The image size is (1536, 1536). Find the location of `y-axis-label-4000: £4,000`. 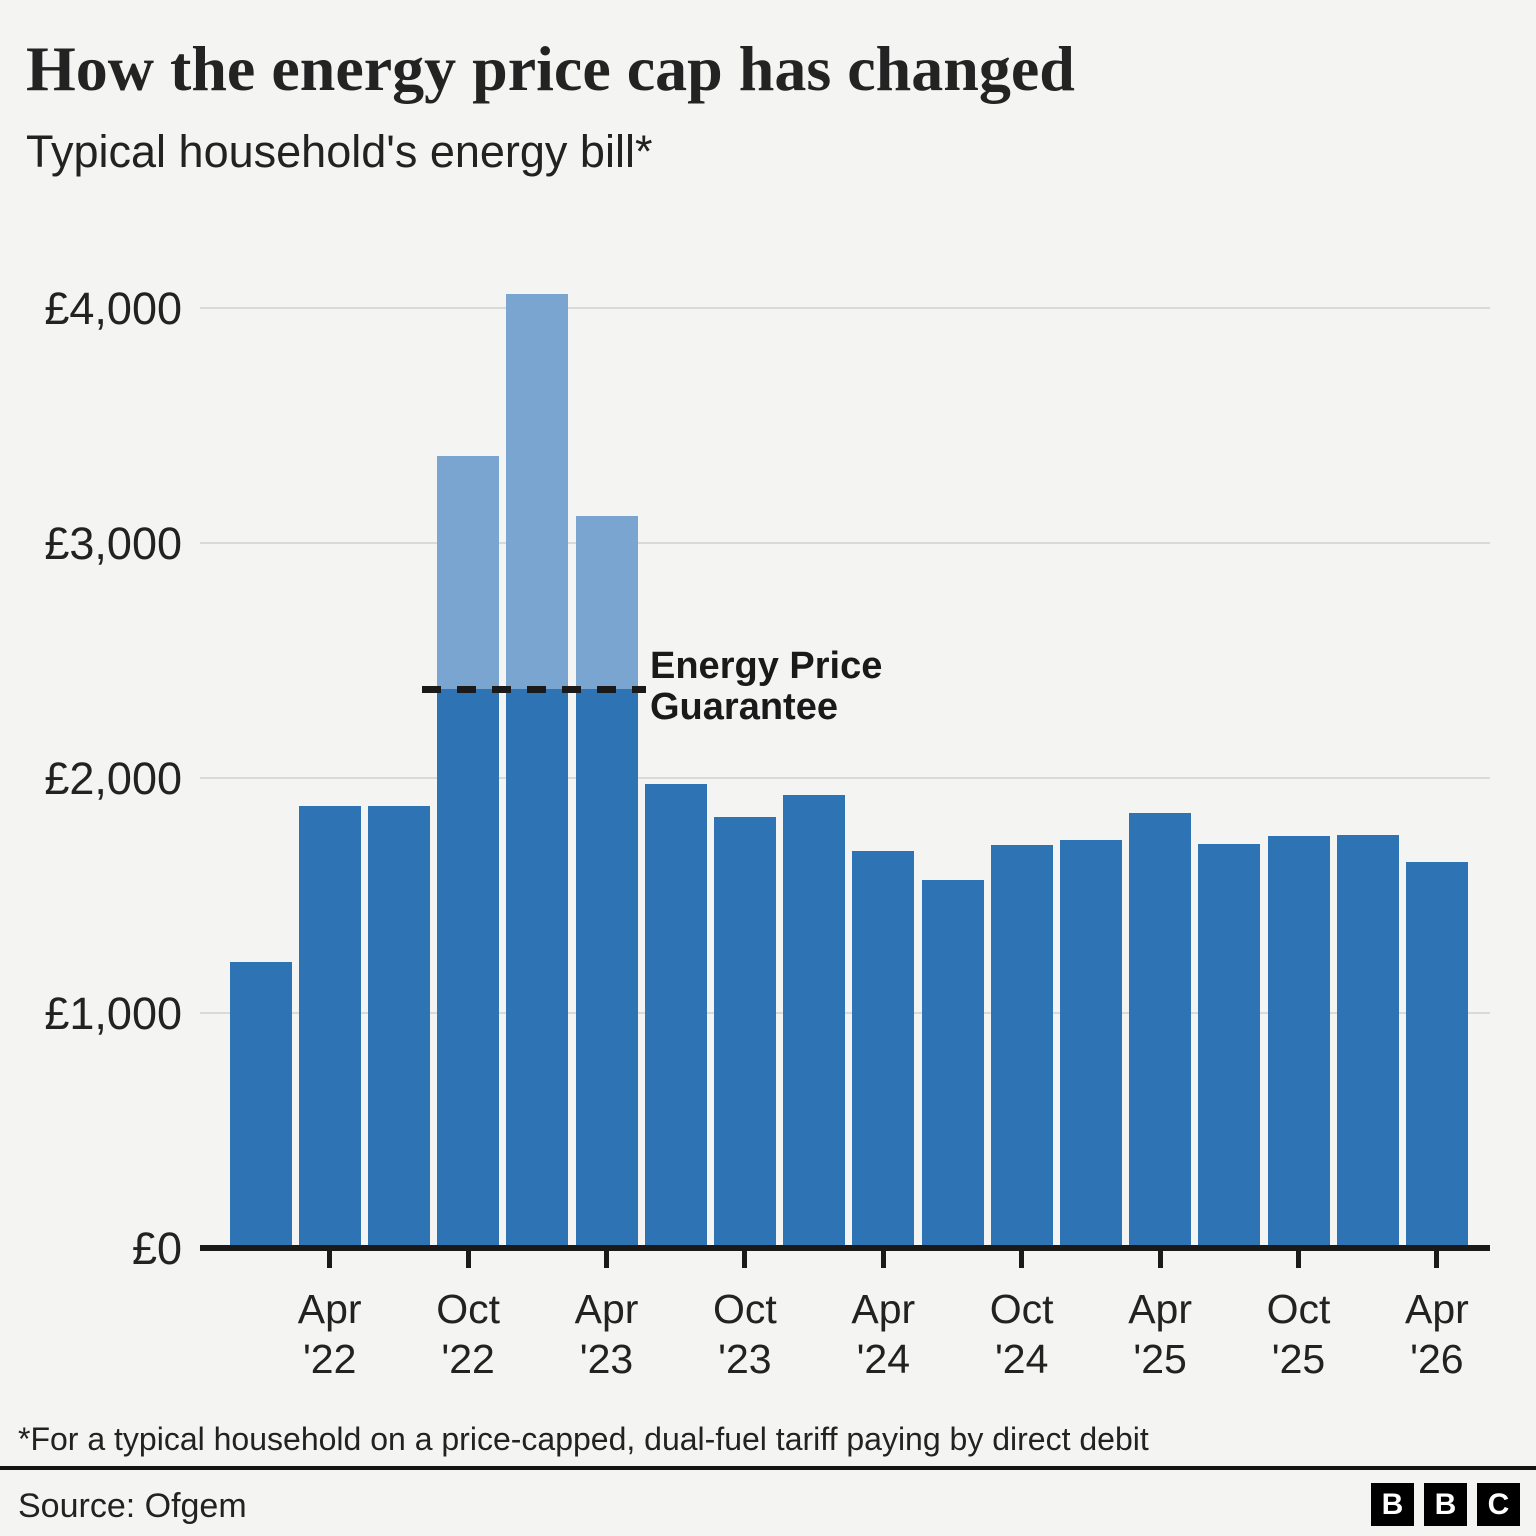

y-axis-label-4000: £4,000 is located at coordinates (113, 308).